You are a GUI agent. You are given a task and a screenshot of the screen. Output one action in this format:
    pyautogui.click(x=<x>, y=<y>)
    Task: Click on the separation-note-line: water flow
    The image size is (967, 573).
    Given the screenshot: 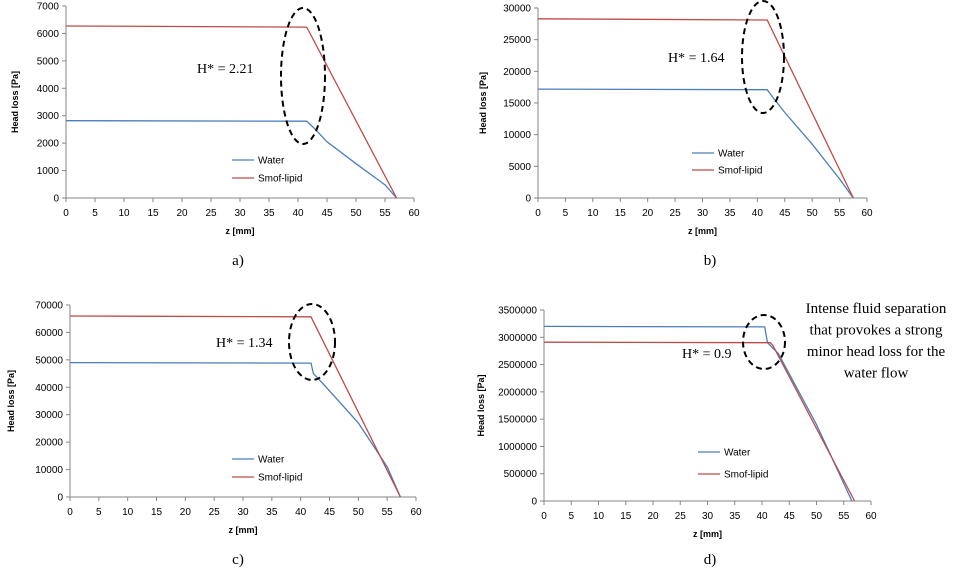 What is the action you would take?
    pyautogui.click(x=876, y=374)
    